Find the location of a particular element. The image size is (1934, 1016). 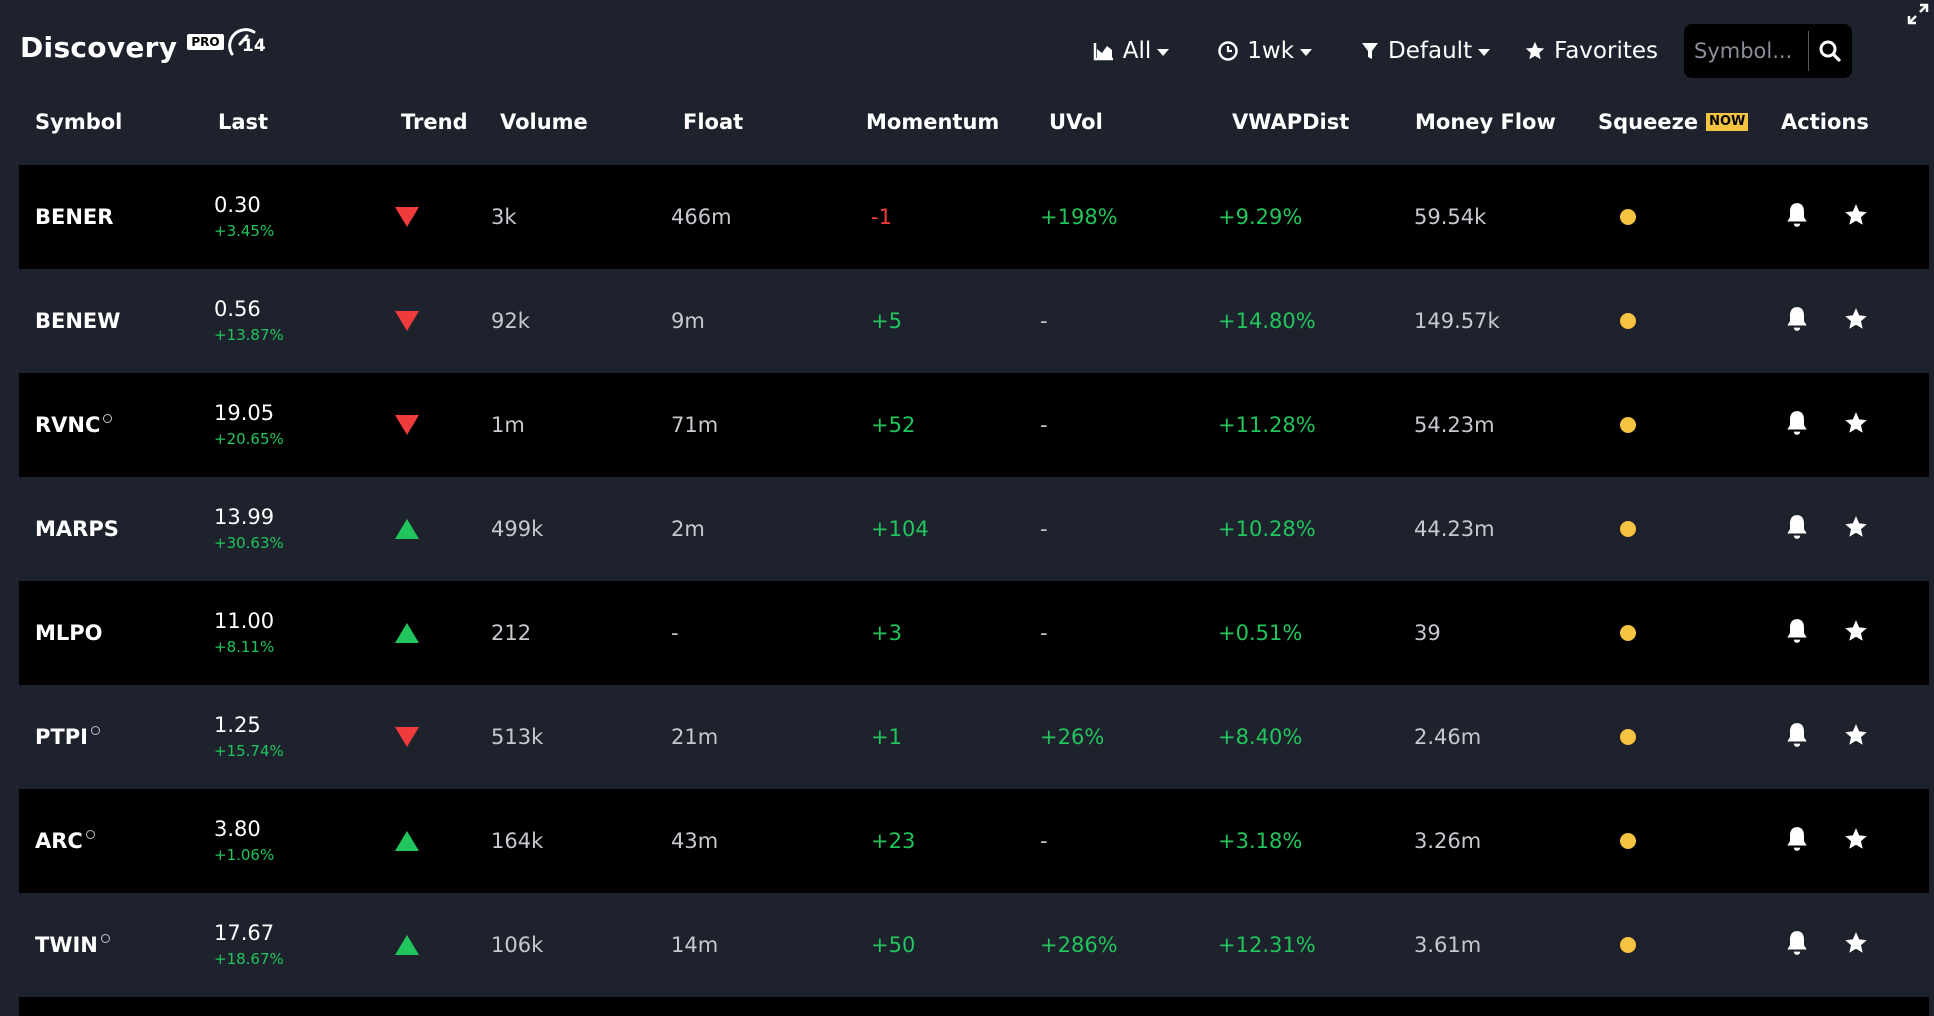

timeframe-dropdown: 1wk is located at coordinates (1265, 51).